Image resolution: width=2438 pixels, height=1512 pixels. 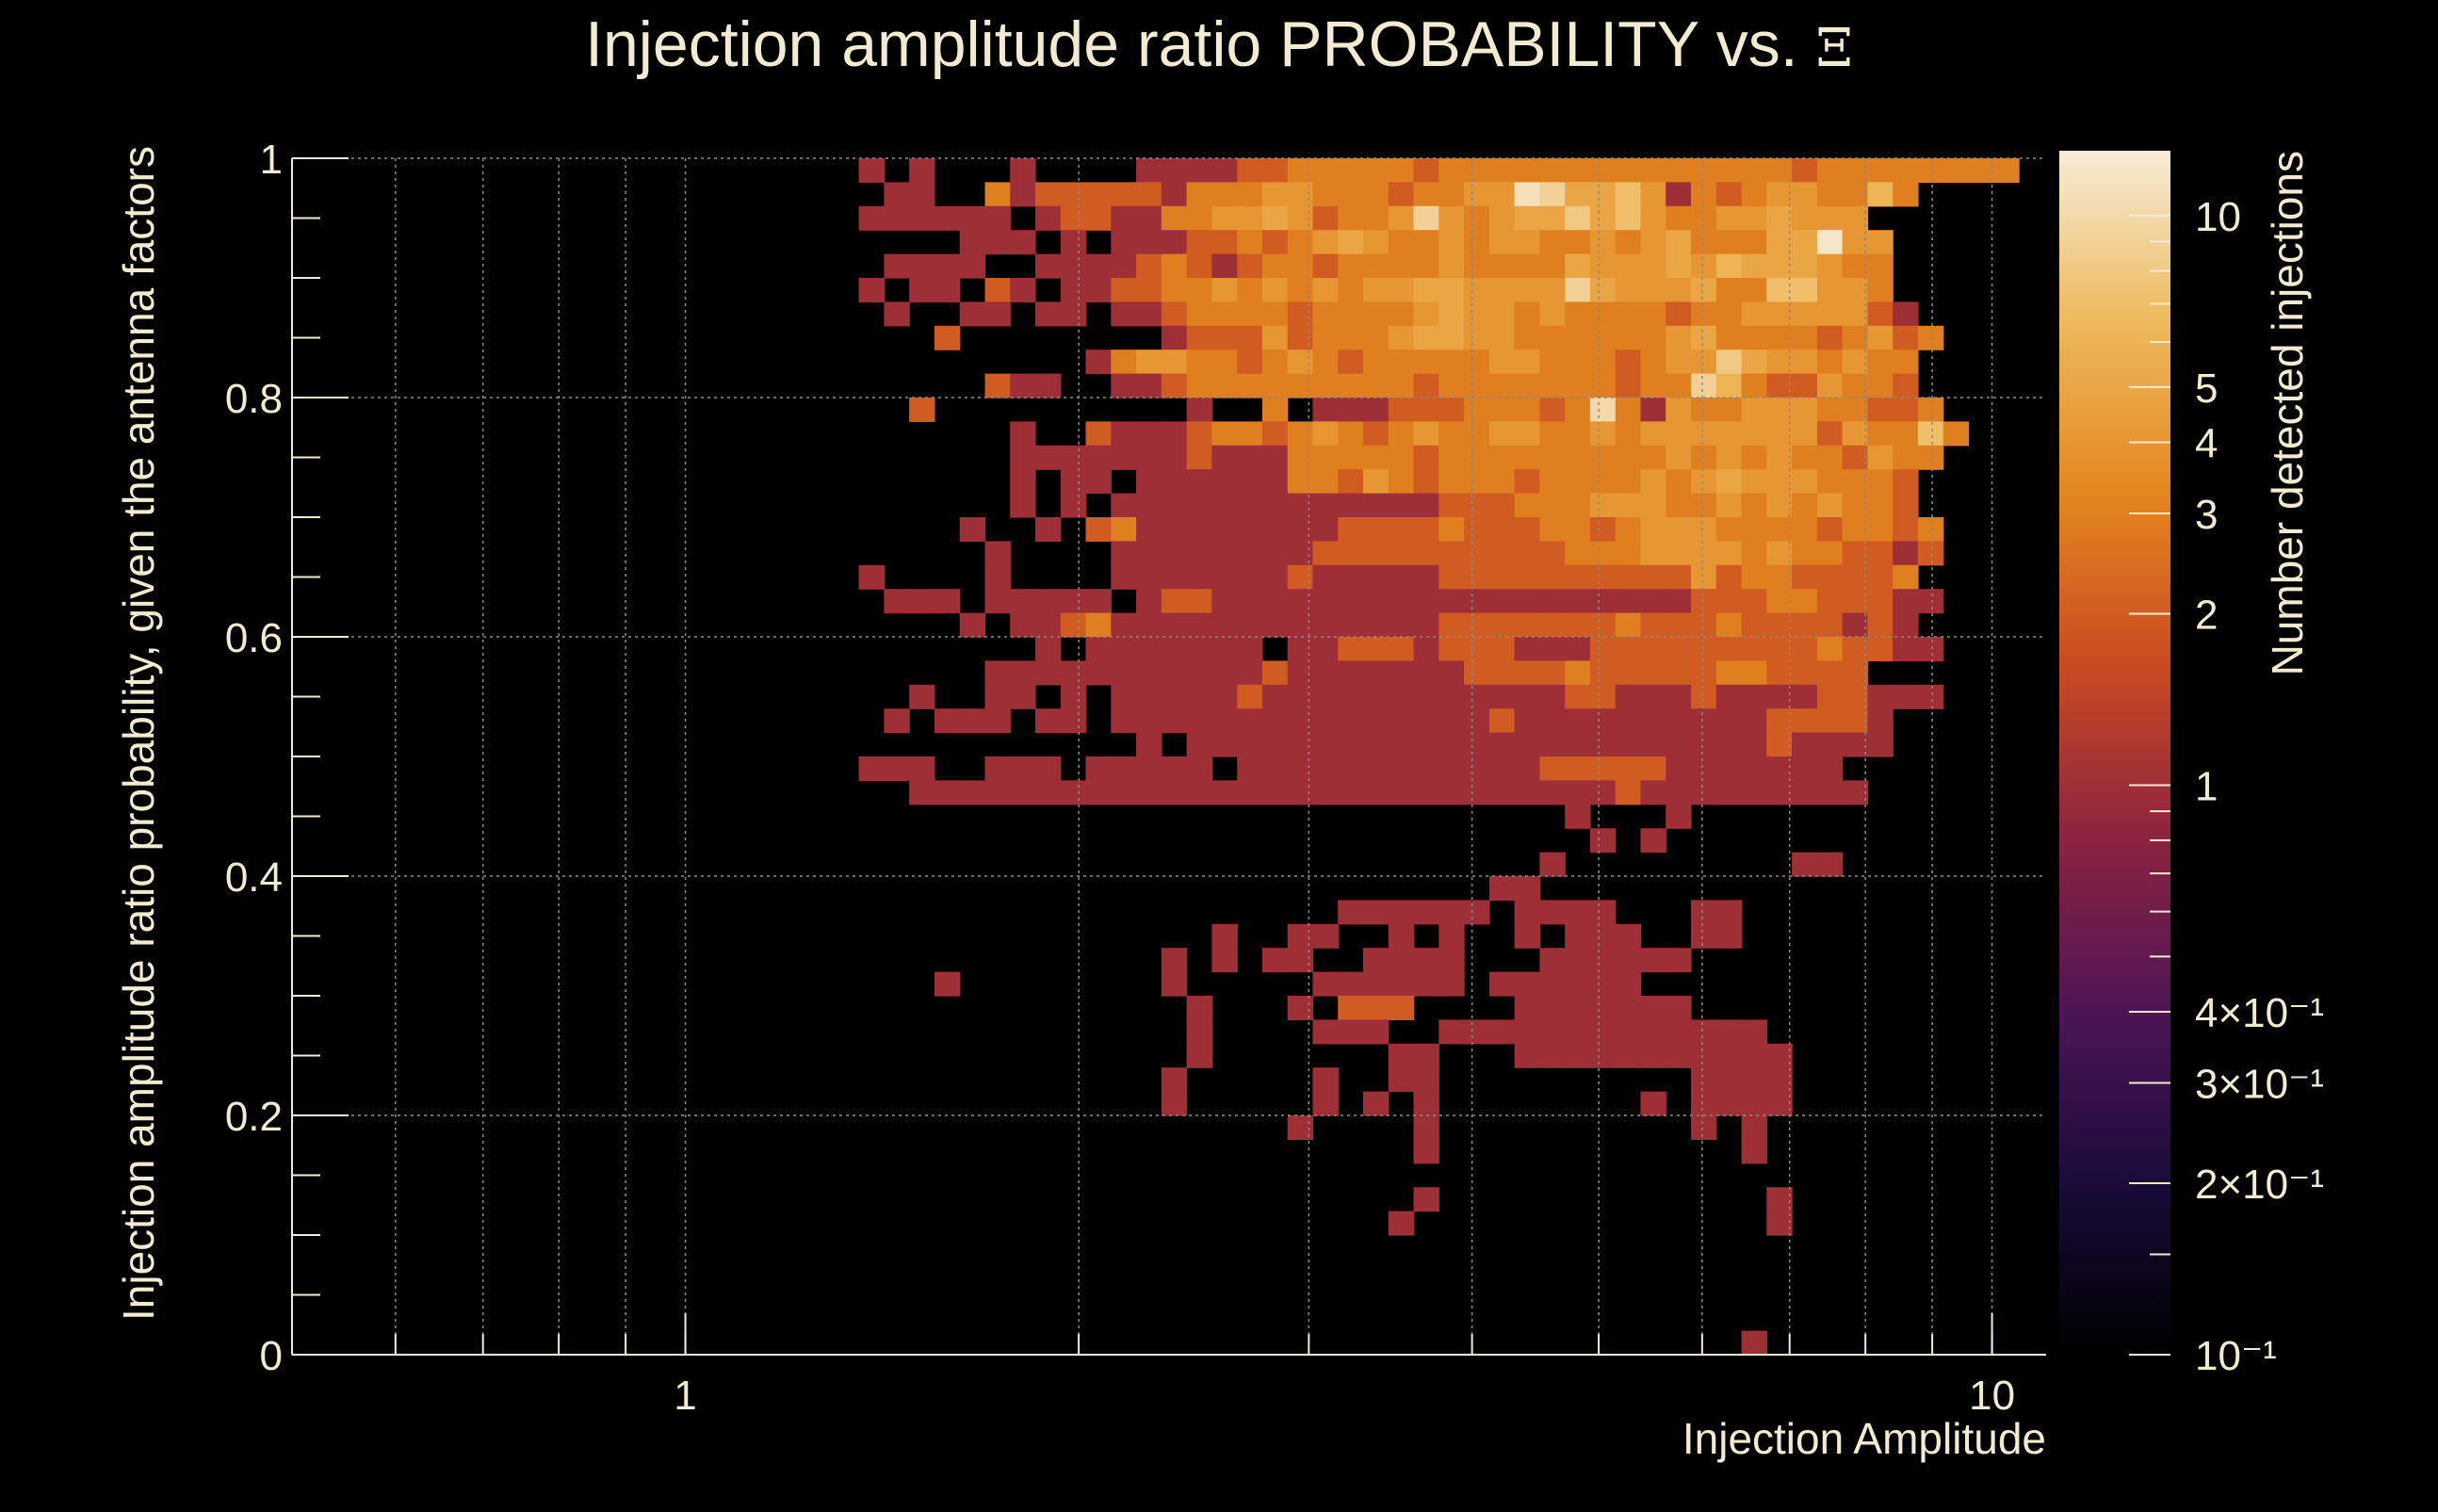 I want to click on x-axis-label: Injection Amplitude, so click(x=1864, y=1438).